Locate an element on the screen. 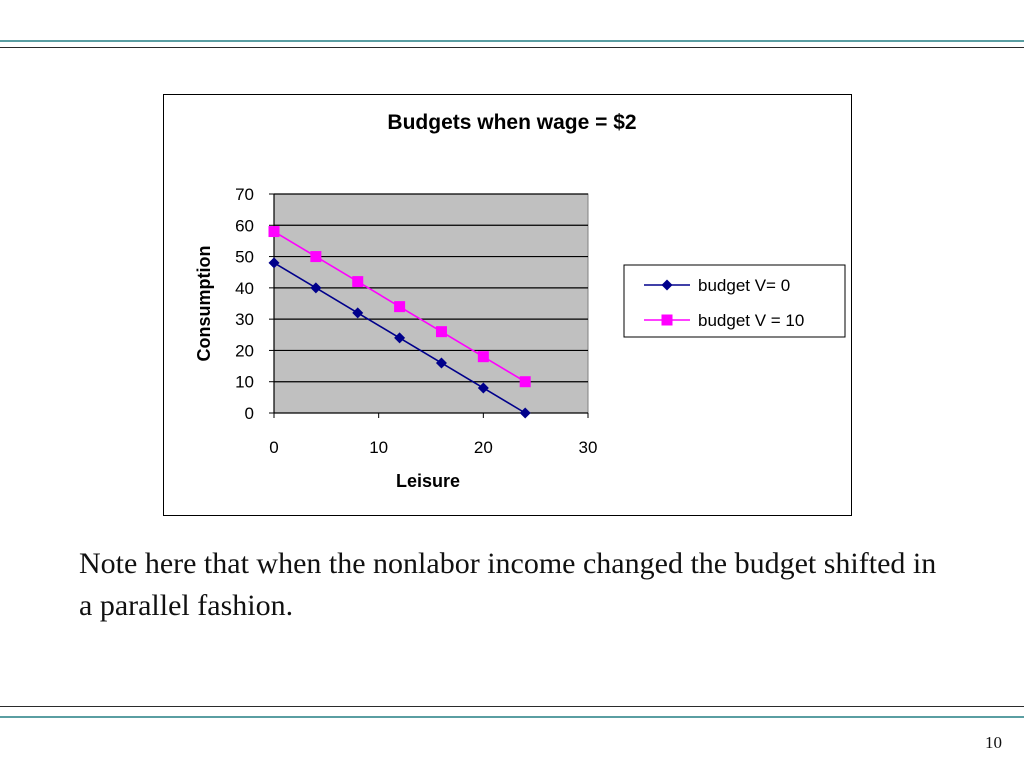 This screenshot has width=1024, height=768. y-tick-label: 50 is located at coordinates (244, 257).